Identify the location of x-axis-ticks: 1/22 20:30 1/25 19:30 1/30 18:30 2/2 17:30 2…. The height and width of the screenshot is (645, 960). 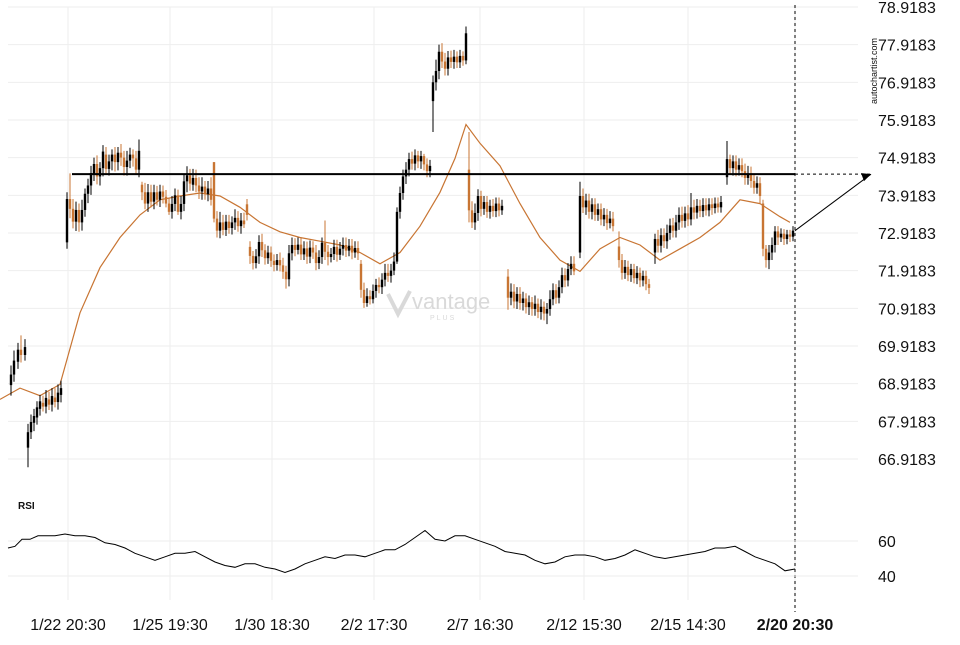
(431, 625).